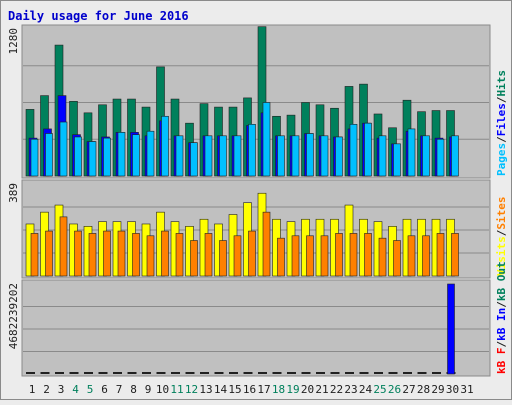 The height and width of the screenshot is (405, 512). I want to click on legend-vertical: Pages/Files/Hits, so click(501, 123).